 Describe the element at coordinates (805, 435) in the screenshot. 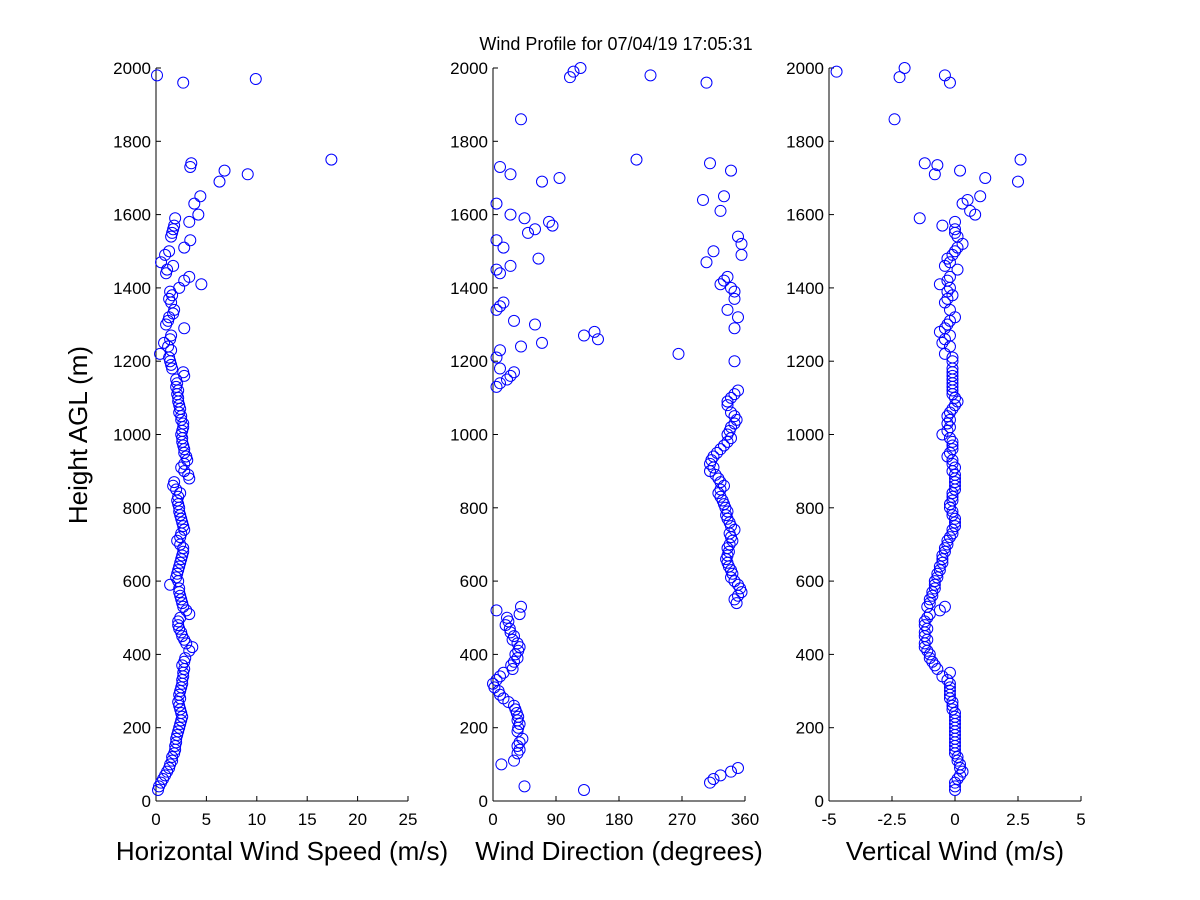

I see `y-tick-label: 1000` at that location.